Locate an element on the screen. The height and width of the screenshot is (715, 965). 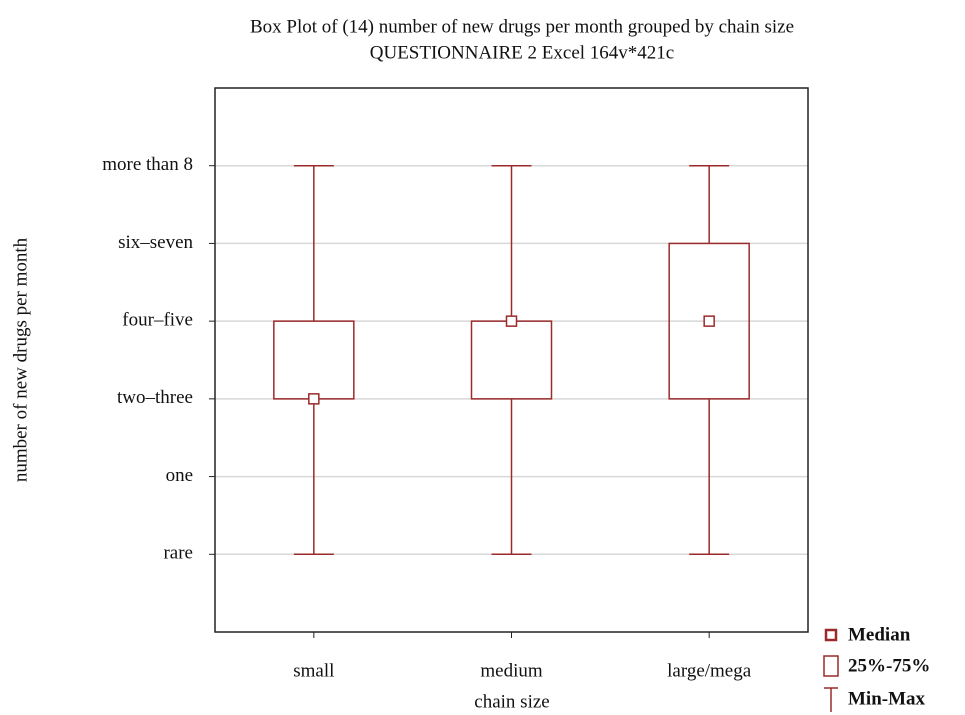
legend-median-icon is located at coordinates (831, 635).